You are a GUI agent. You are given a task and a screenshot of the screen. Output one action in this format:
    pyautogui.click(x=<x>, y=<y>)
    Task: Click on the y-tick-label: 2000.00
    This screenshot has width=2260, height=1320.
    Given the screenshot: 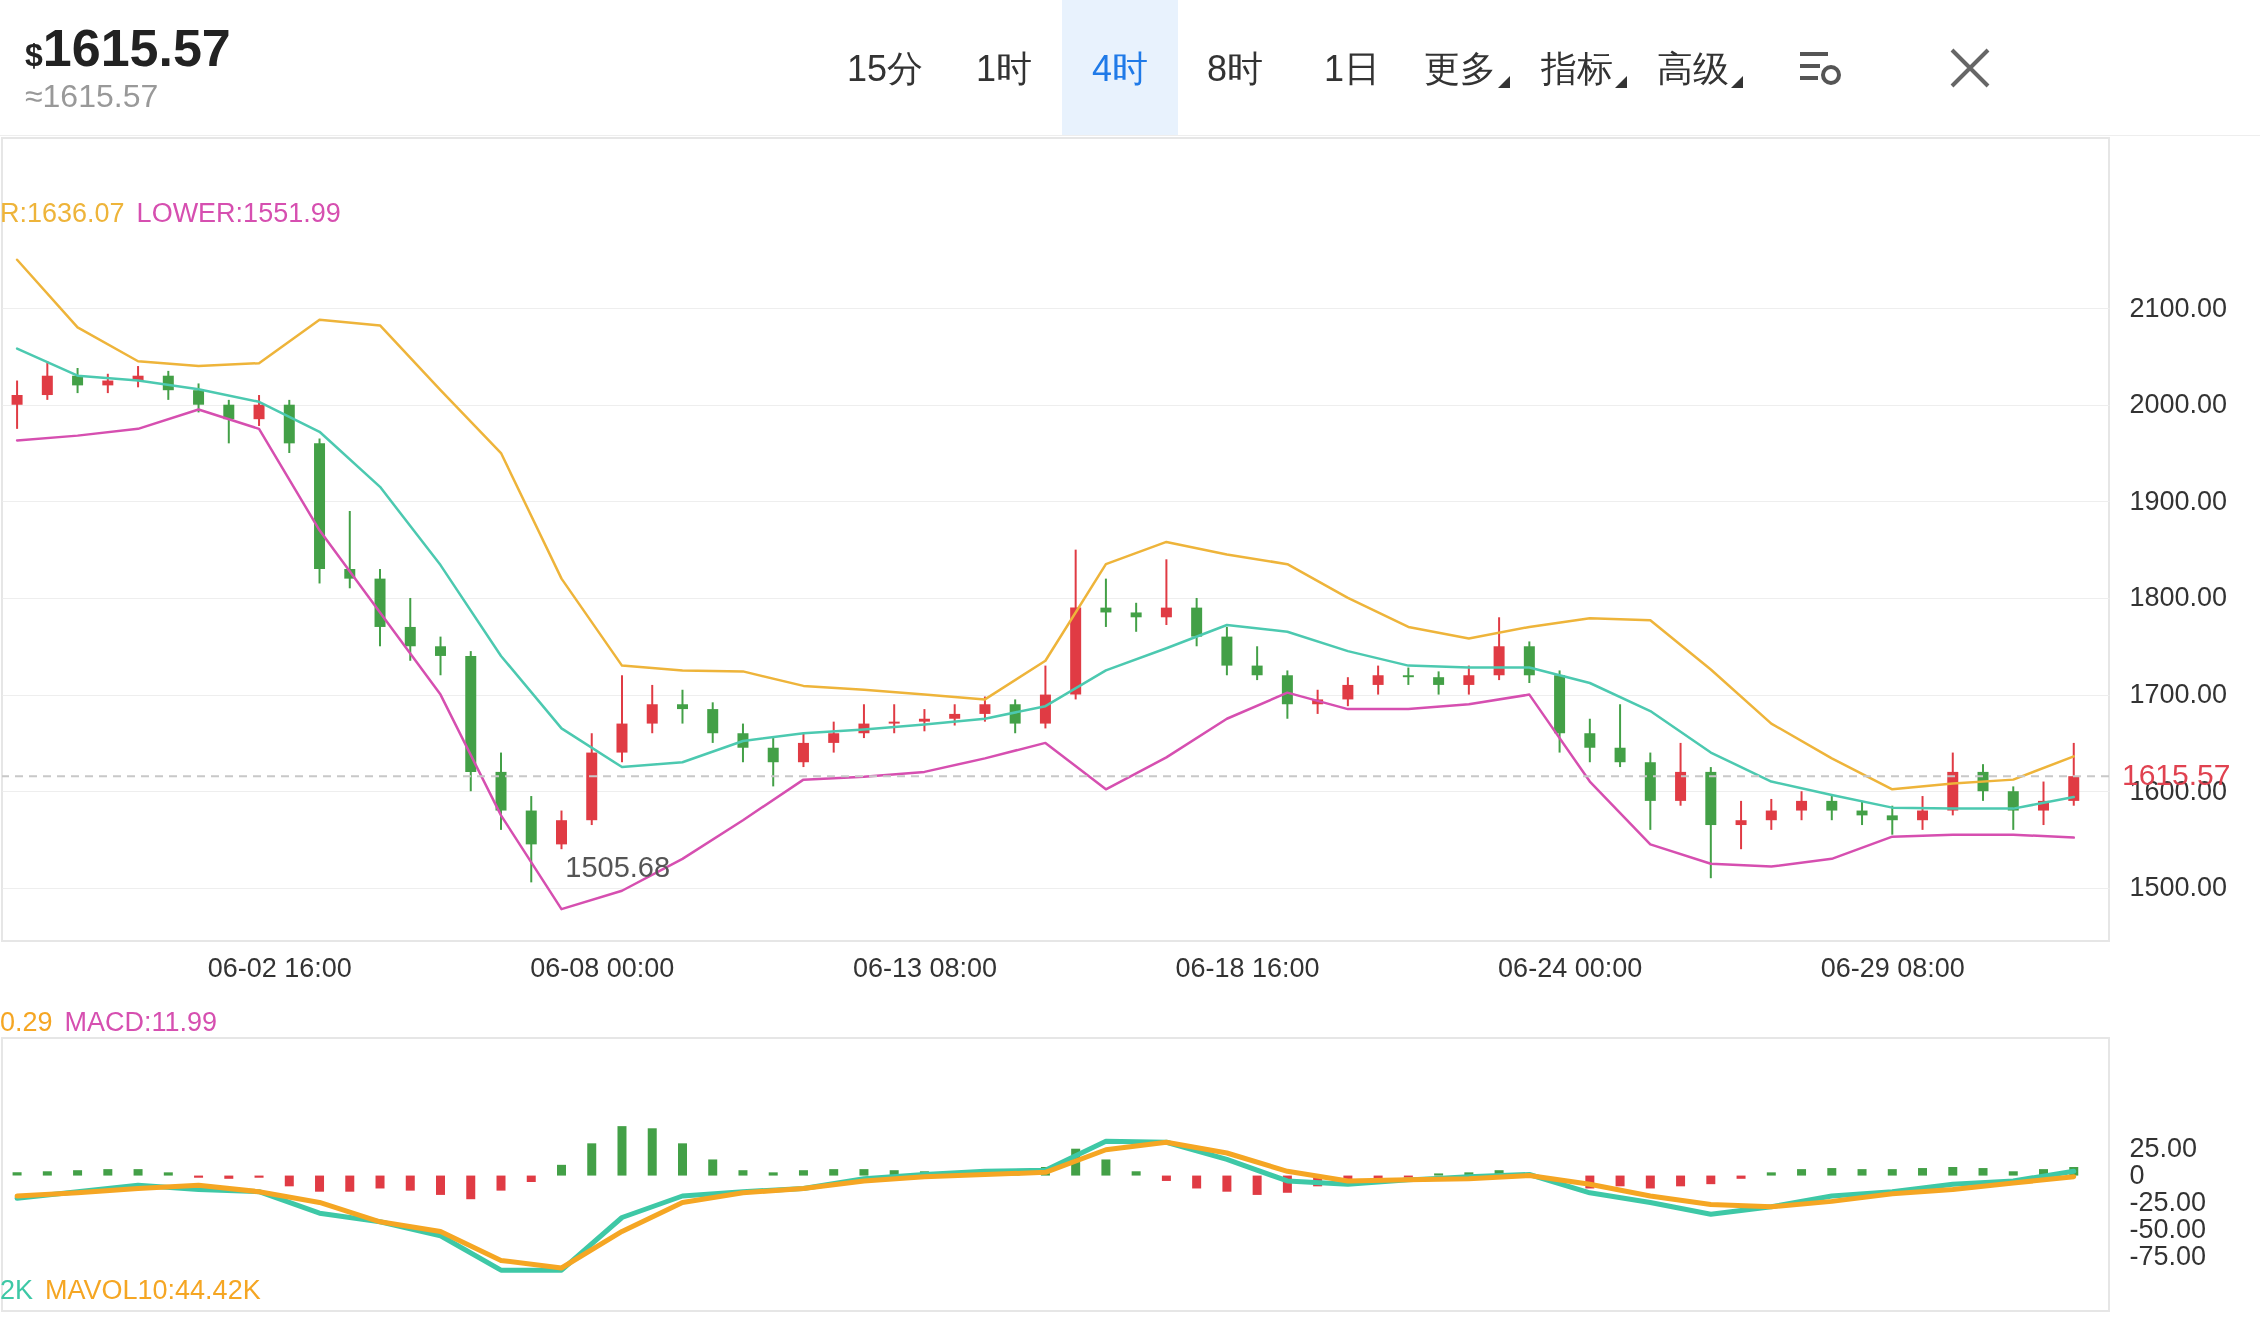 What is the action you would take?
    pyautogui.click(x=2178, y=404)
    